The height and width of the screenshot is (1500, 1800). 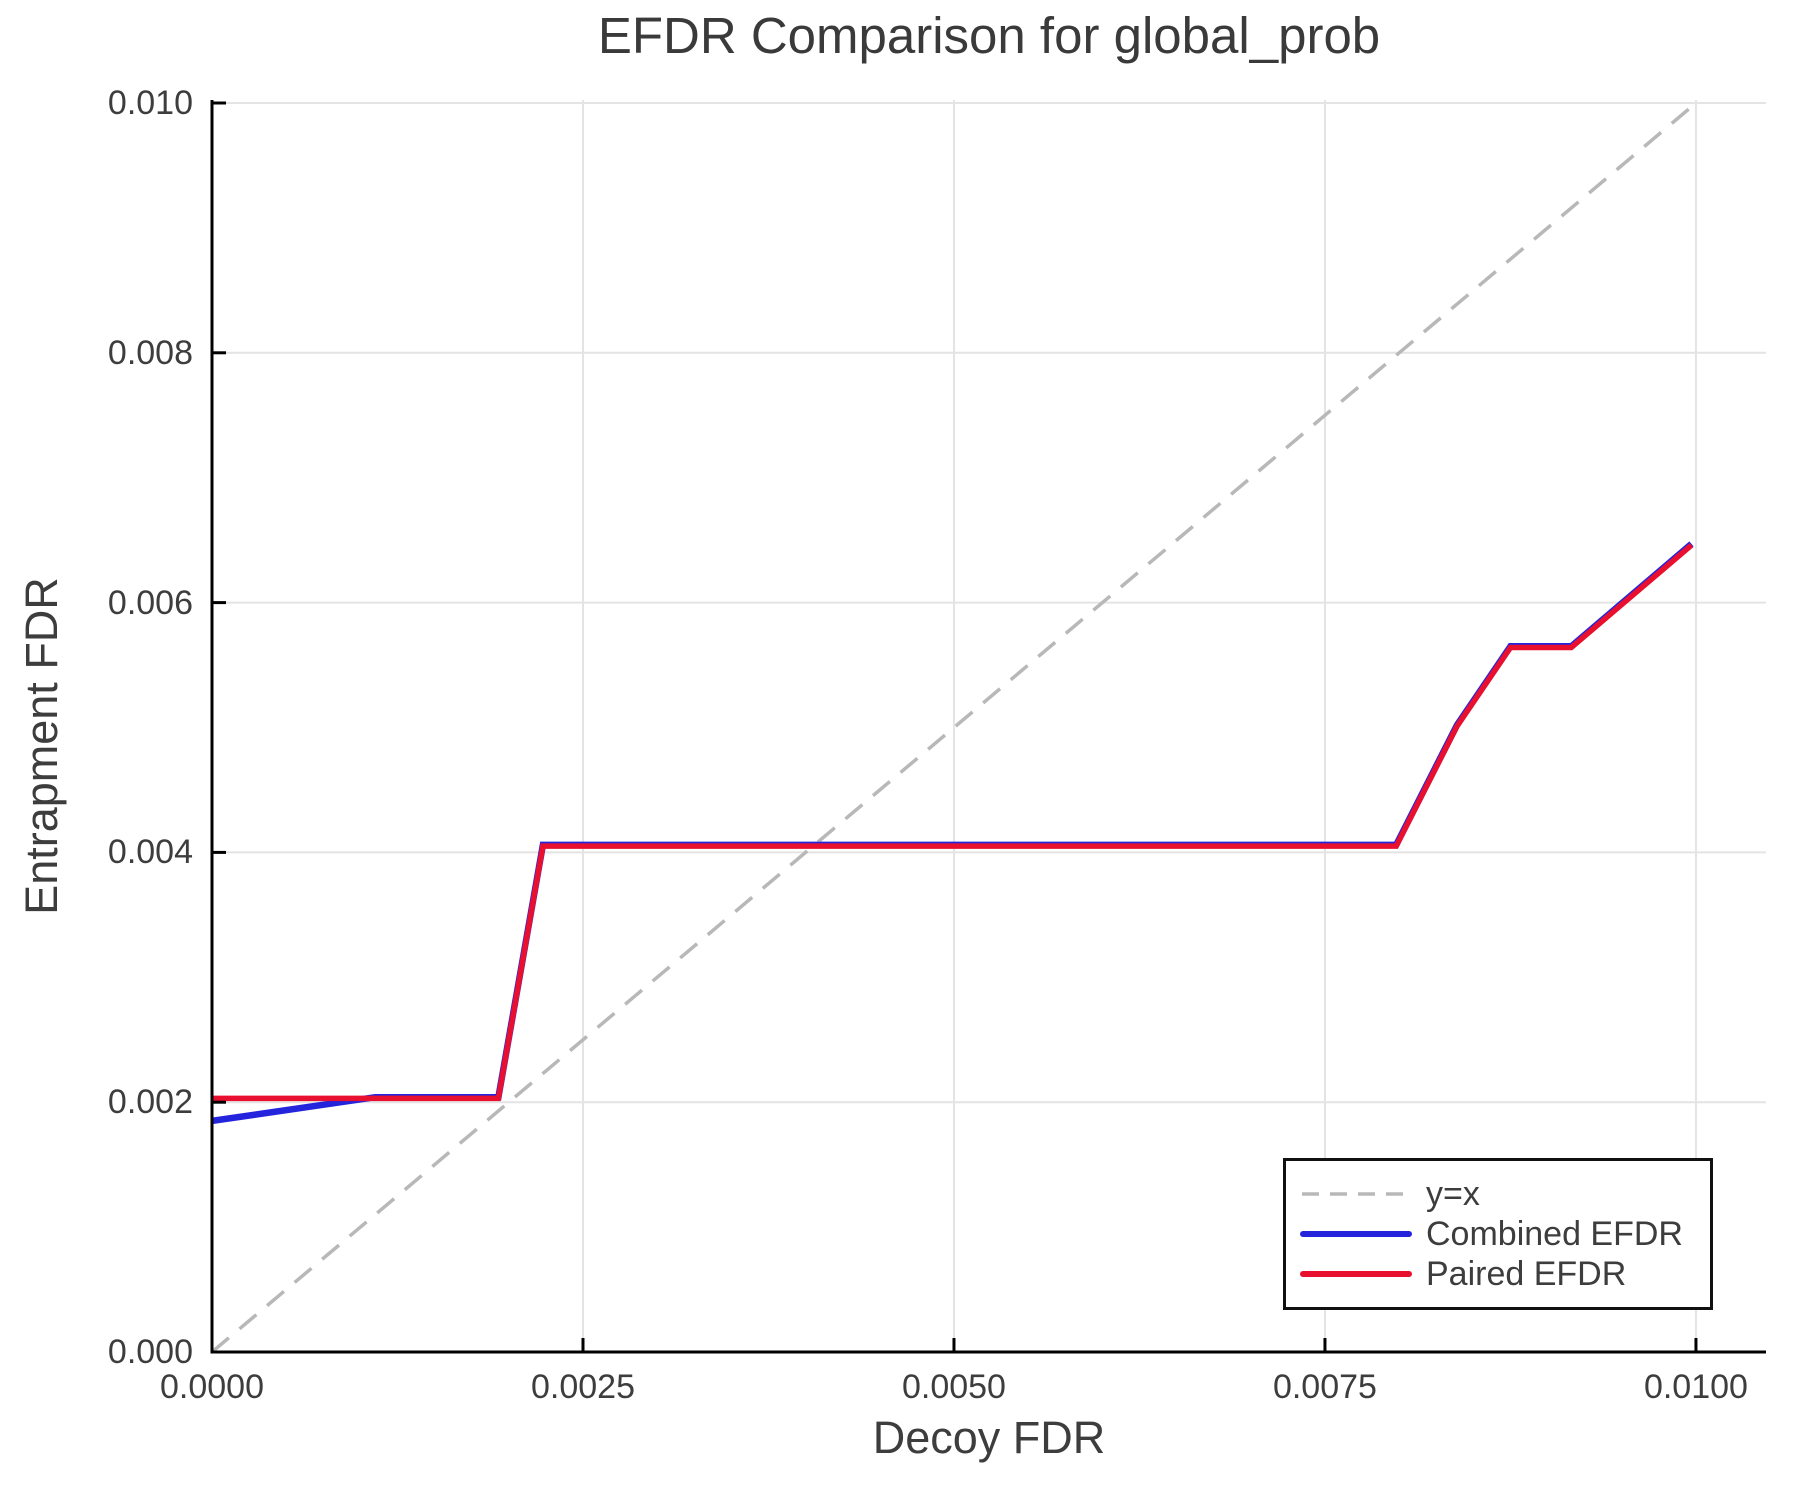 What do you see at coordinates (150, 602) in the screenshot?
I see `y-tick-label: 0.006` at bounding box center [150, 602].